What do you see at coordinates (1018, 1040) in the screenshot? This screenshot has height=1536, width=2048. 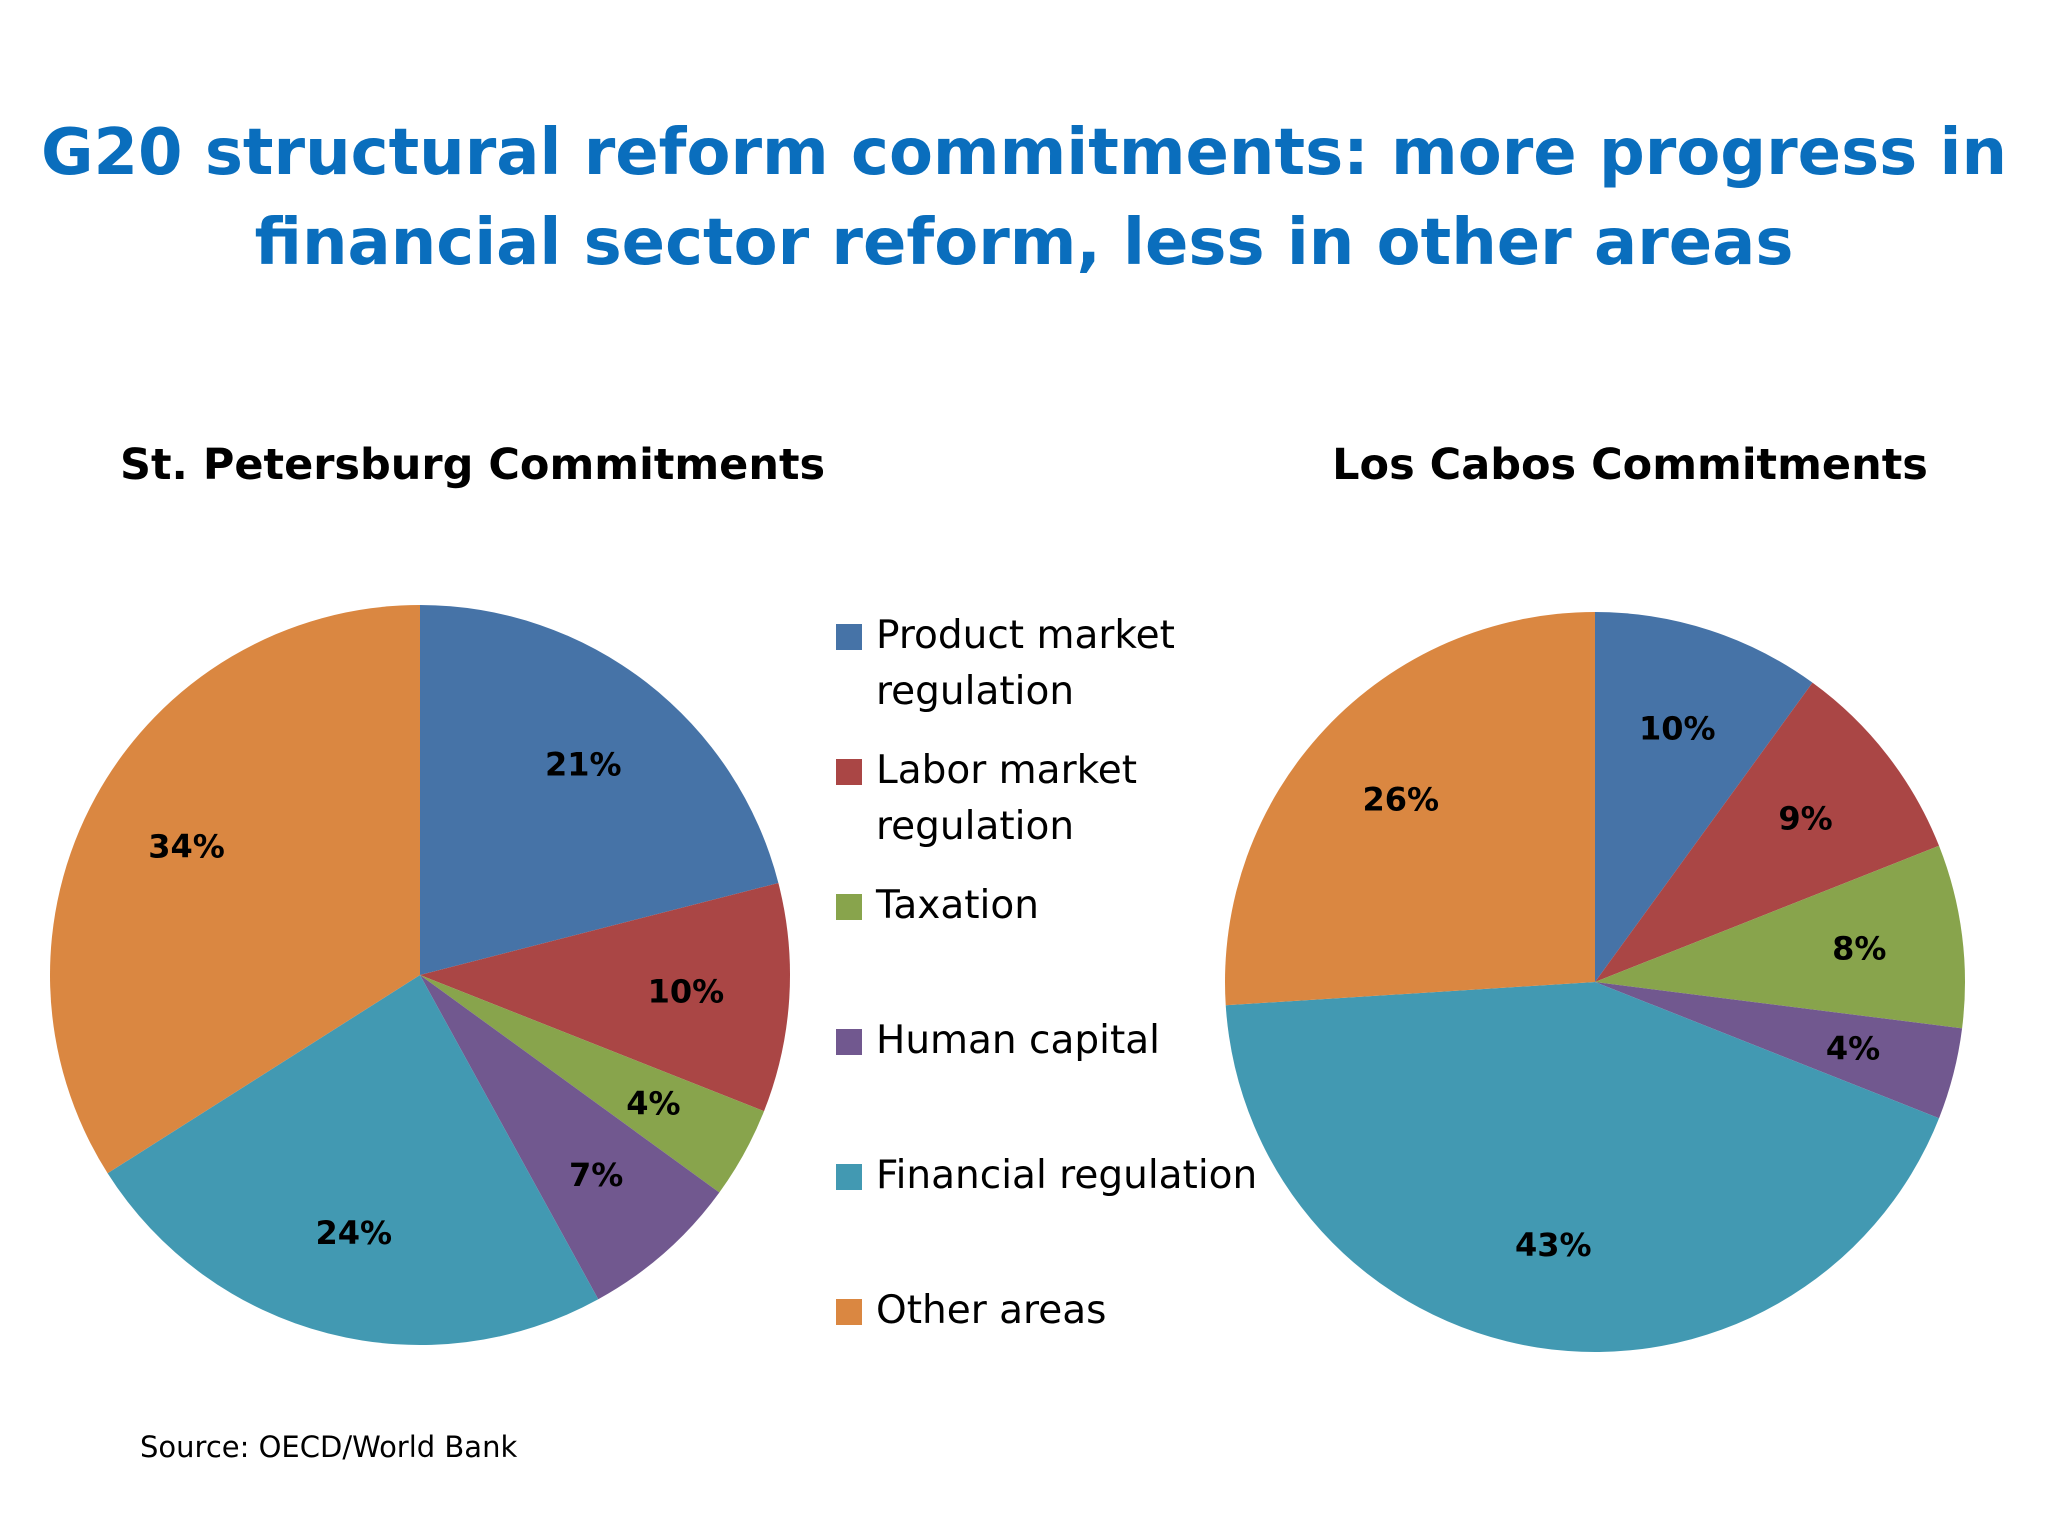 I see `legend-label-human-capital: Human capital` at bounding box center [1018, 1040].